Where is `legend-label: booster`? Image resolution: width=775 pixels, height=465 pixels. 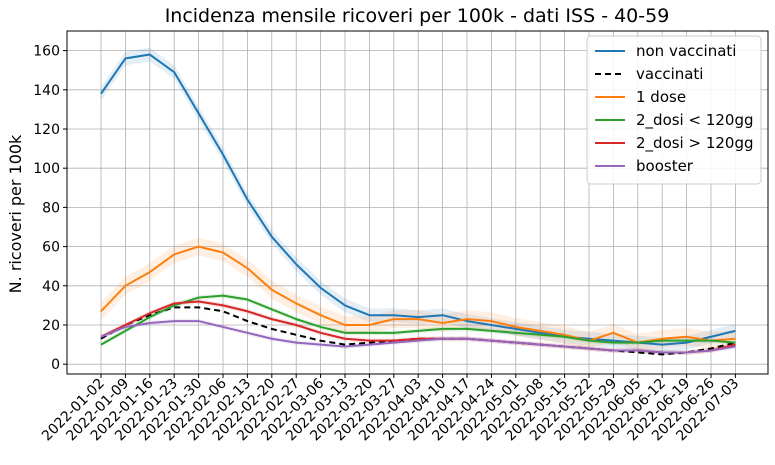 legend-label: booster is located at coordinates (665, 166).